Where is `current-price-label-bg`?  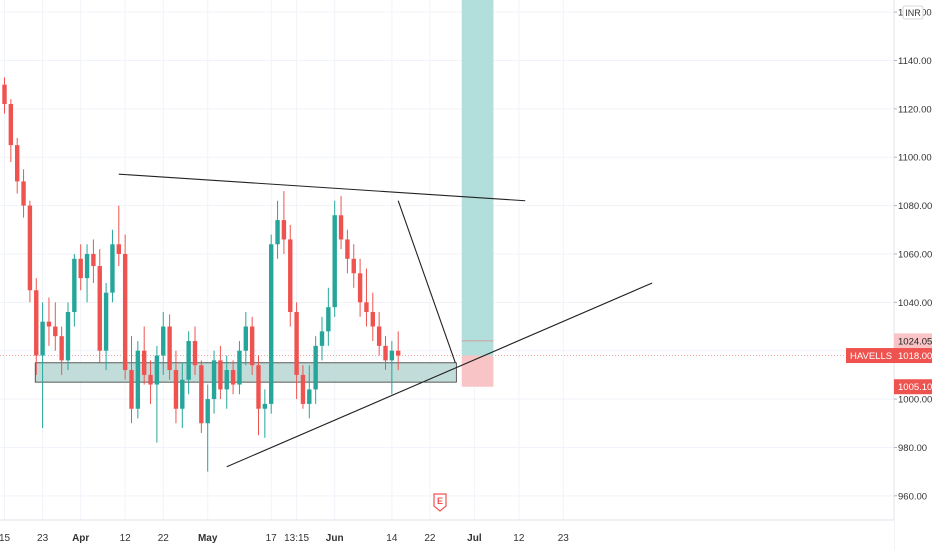
current-price-label-bg is located at coordinates (913, 356).